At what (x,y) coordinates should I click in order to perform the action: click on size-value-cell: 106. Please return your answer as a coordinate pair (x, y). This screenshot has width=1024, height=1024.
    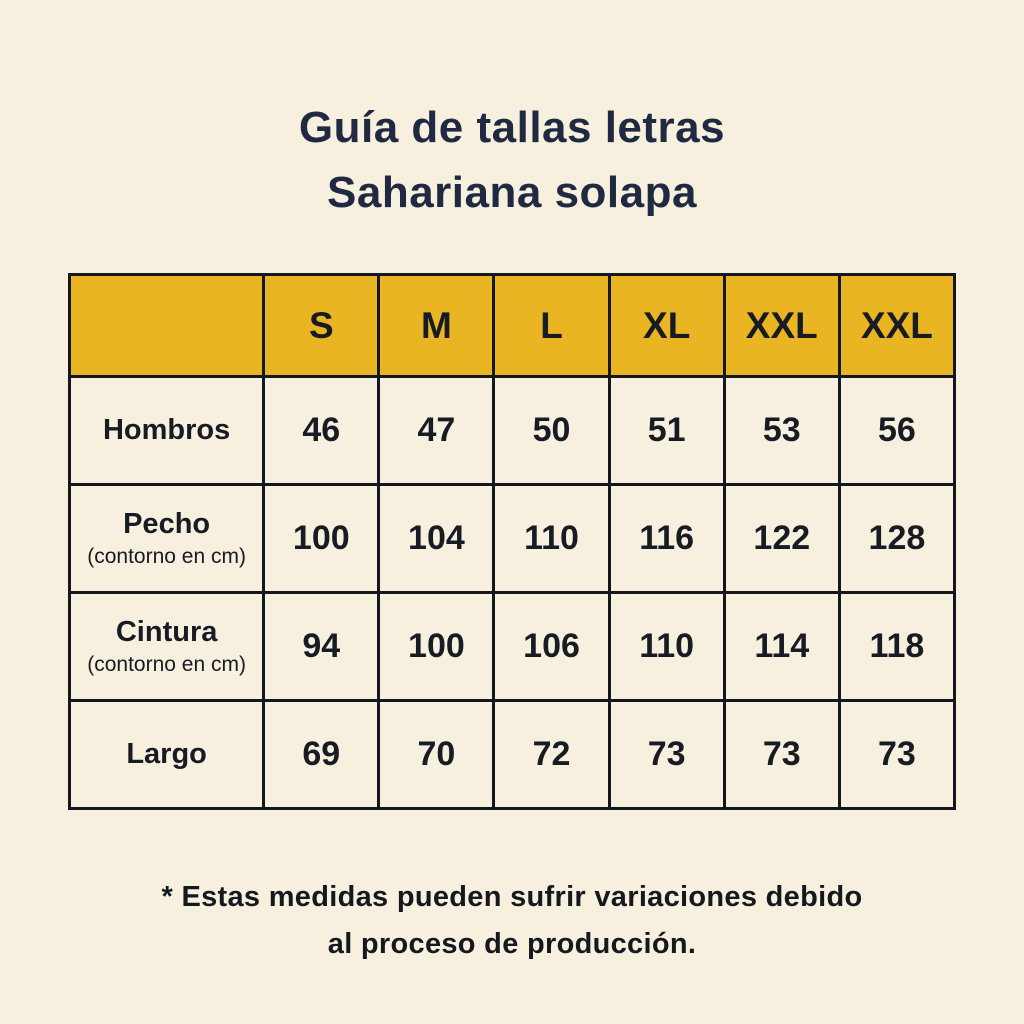
    Looking at the image, I should click on (551, 647).